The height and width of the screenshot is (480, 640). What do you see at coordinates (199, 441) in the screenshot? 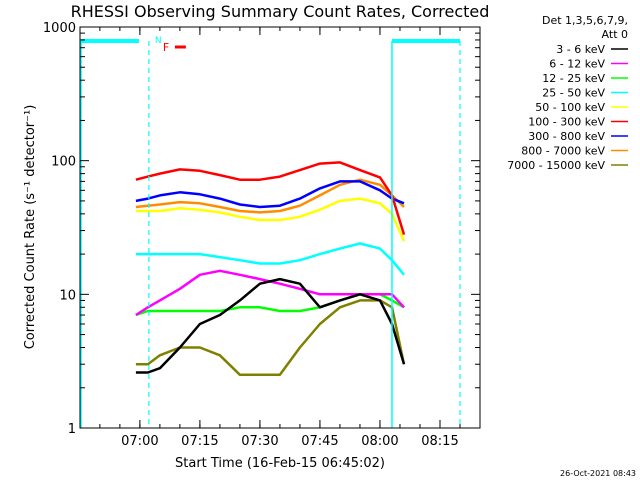
I see `x-tick-label: 07:15` at bounding box center [199, 441].